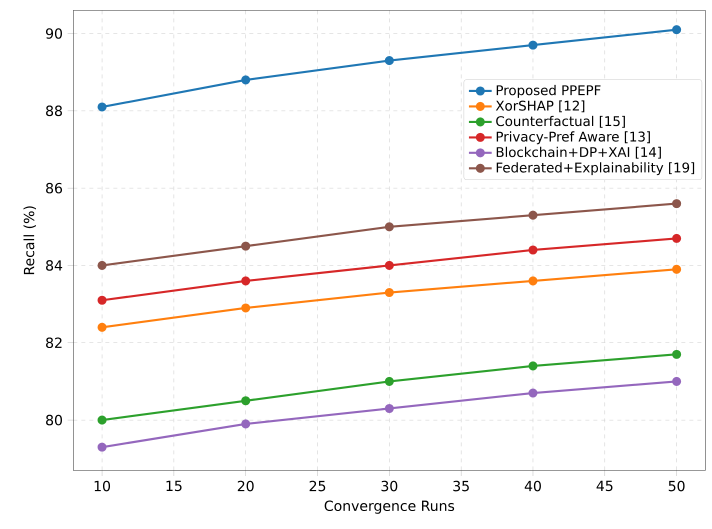  What do you see at coordinates (389, 507) in the screenshot?
I see `x-axis-title: Convergence Runs` at bounding box center [389, 507].